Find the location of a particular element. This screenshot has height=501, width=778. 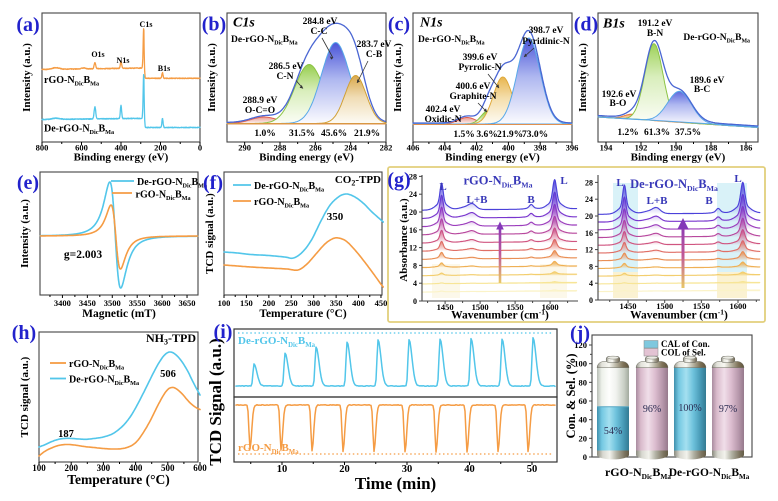

svg-text: 284 is located at coordinates (351, 148).